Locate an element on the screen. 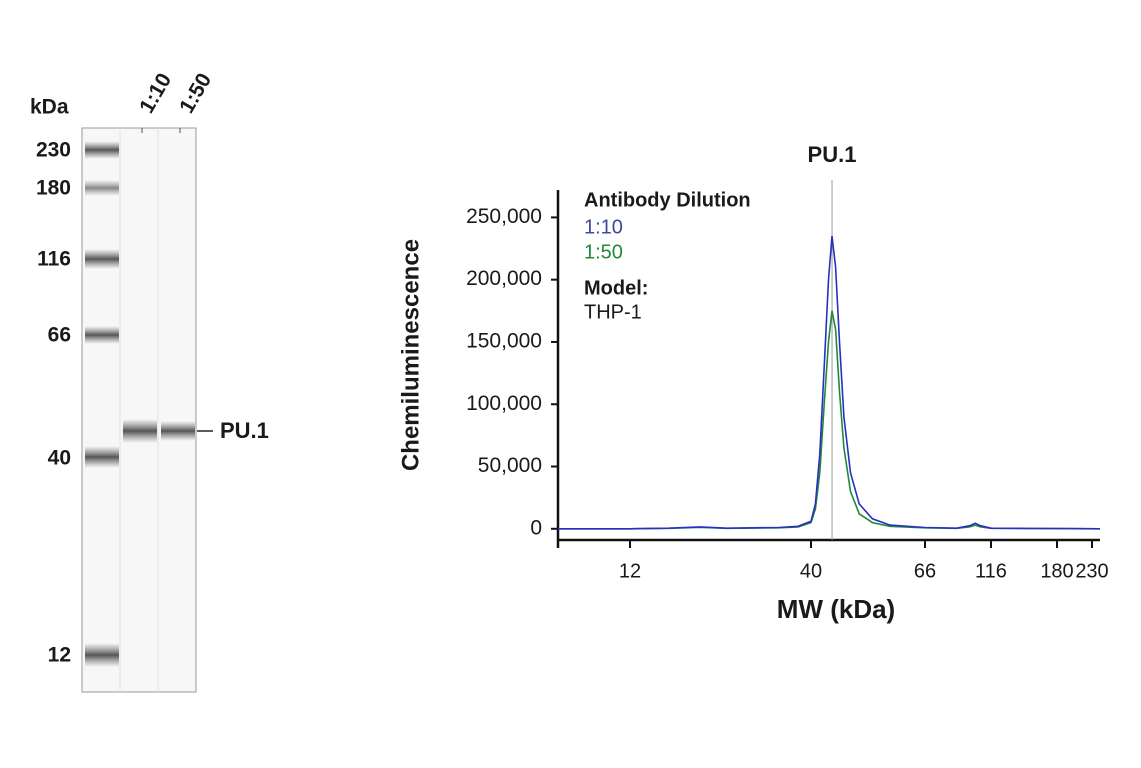  y-tick-label: 200,000 is located at coordinates (504, 278).